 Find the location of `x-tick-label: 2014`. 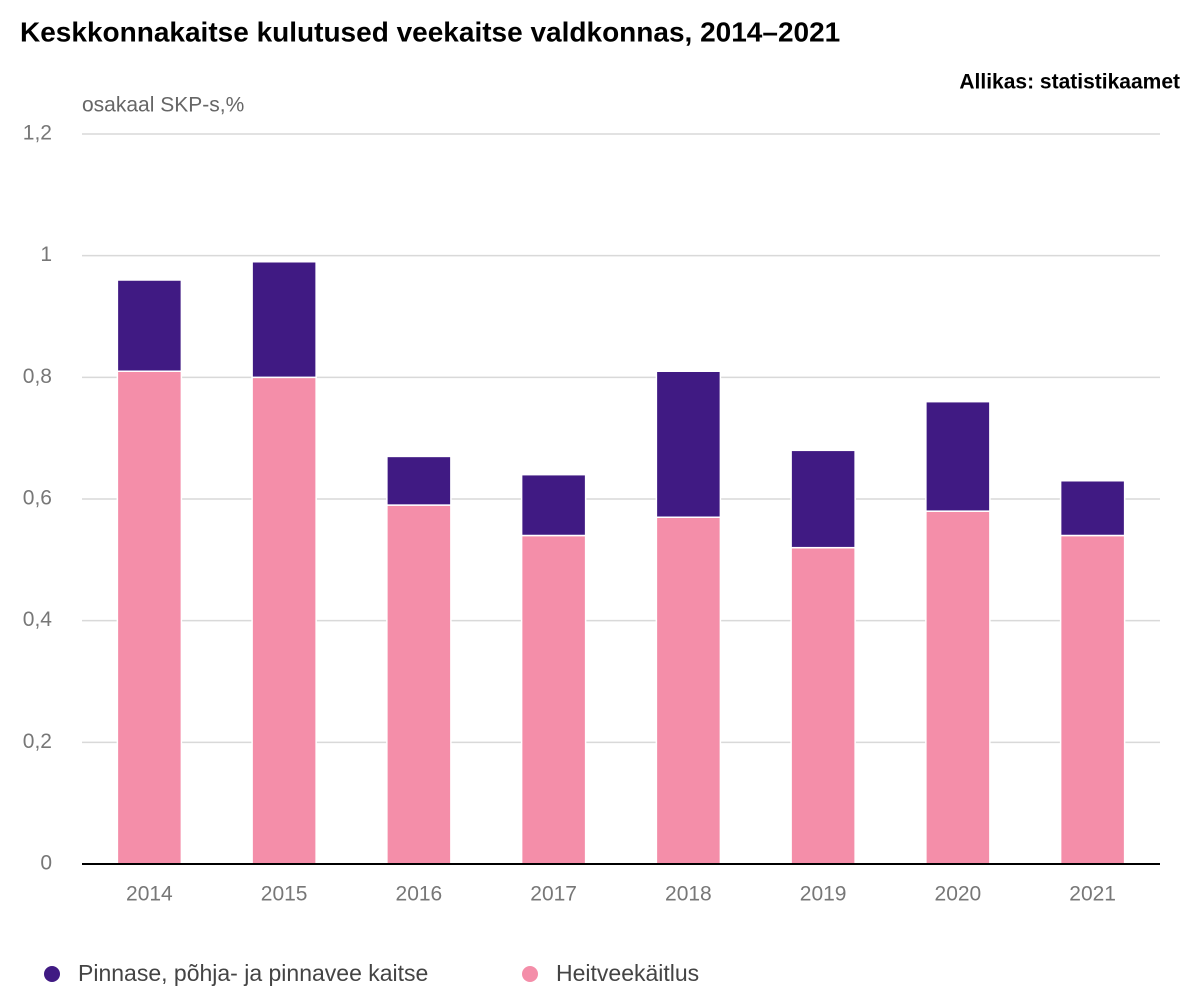

x-tick-label: 2014 is located at coordinates (149, 894).